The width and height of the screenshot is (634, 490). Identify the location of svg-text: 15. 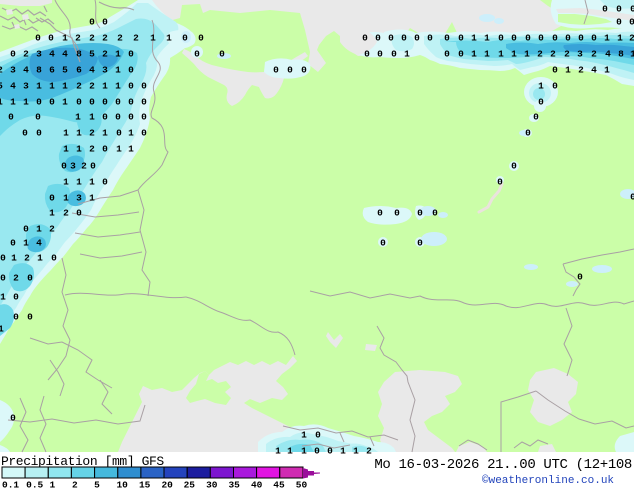
(145, 485).